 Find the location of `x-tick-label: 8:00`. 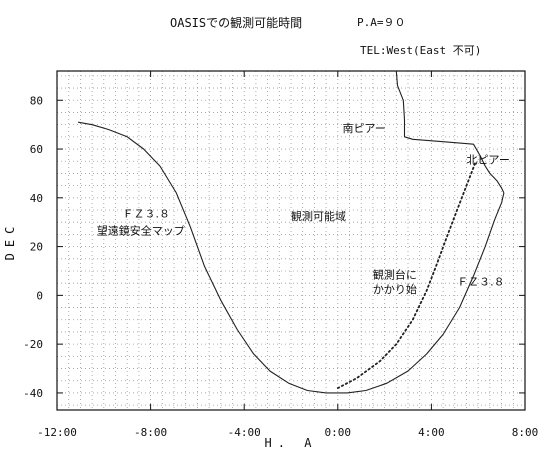

x-tick-label: 8:00 is located at coordinates (525, 432).